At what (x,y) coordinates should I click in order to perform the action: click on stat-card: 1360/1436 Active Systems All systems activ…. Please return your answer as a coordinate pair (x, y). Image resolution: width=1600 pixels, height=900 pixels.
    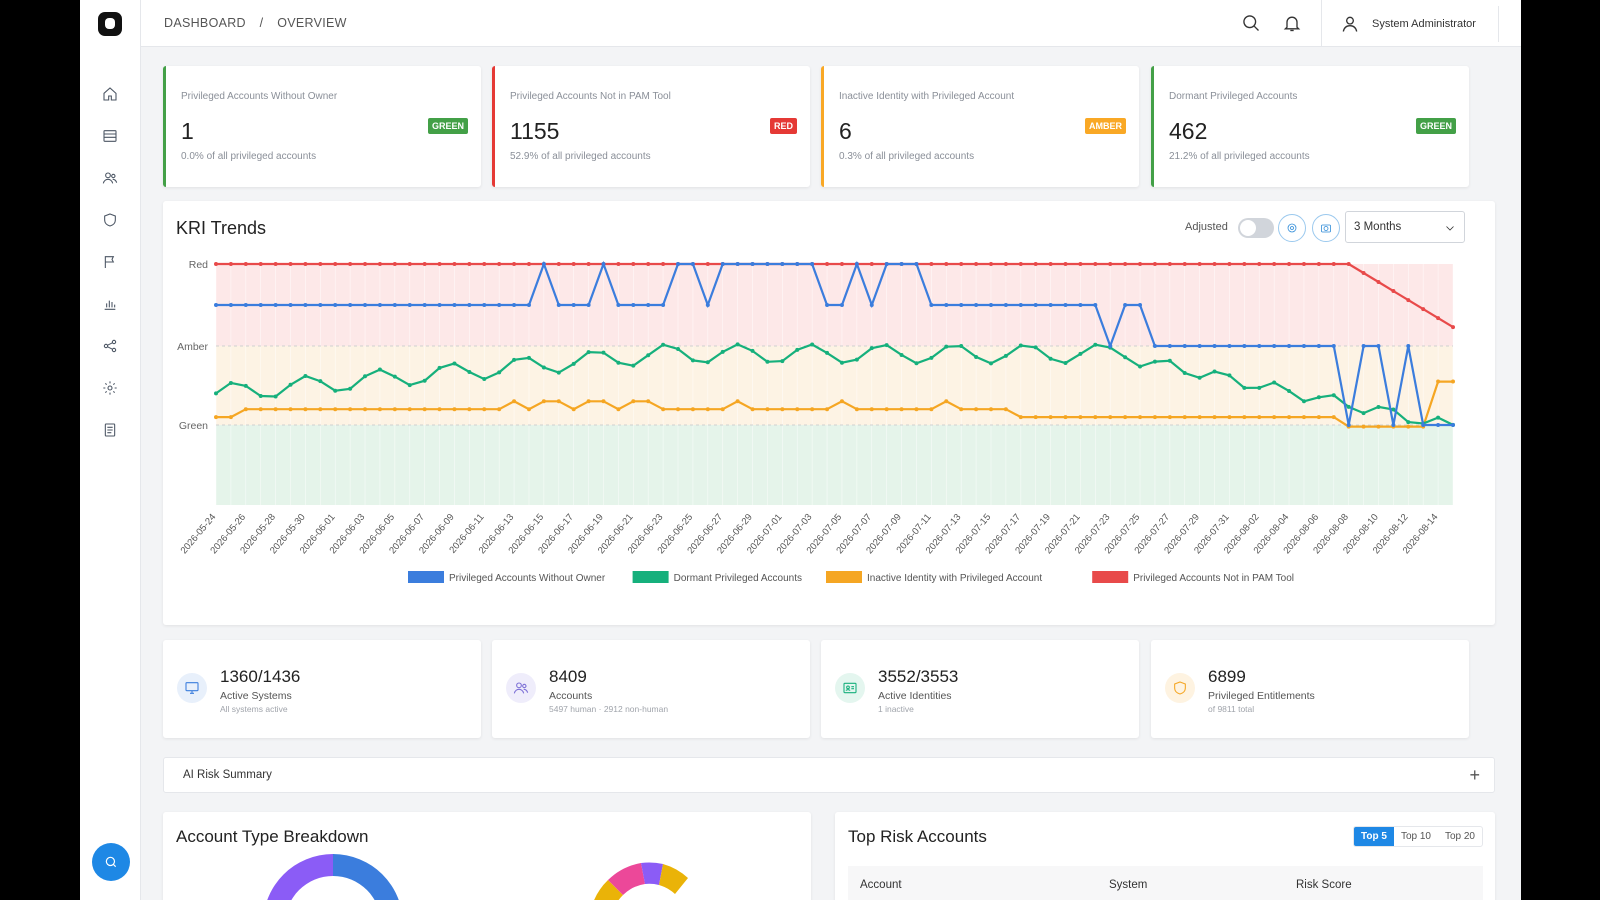
    Looking at the image, I should click on (322, 689).